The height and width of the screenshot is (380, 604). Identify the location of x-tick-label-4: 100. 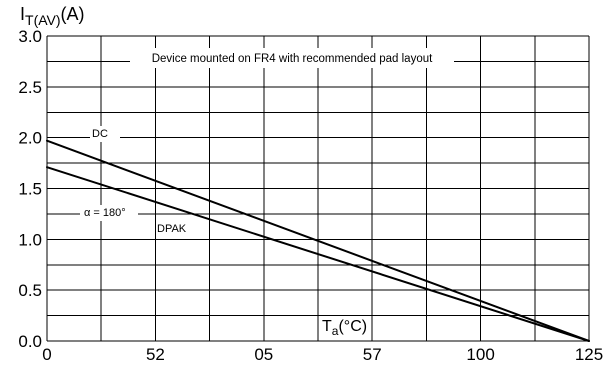
(480, 354).